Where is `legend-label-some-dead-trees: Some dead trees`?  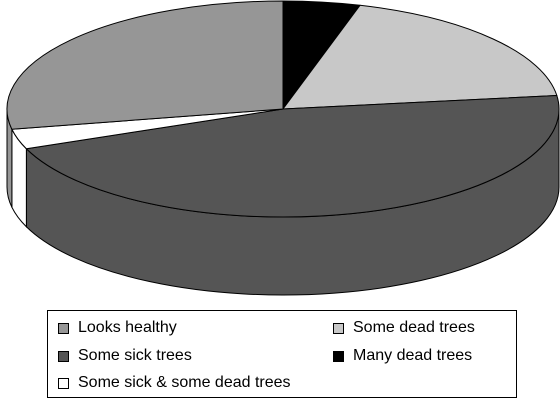 legend-label-some-dead-trees: Some dead trees is located at coordinates (414, 327).